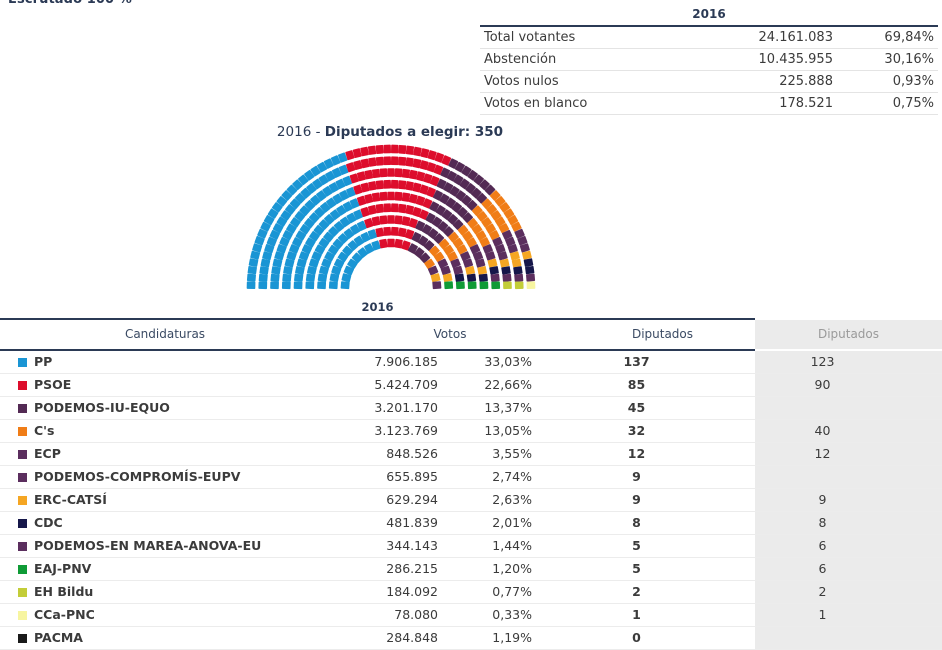  I want to click on column-header-votos: Votos, so click(450, 334).